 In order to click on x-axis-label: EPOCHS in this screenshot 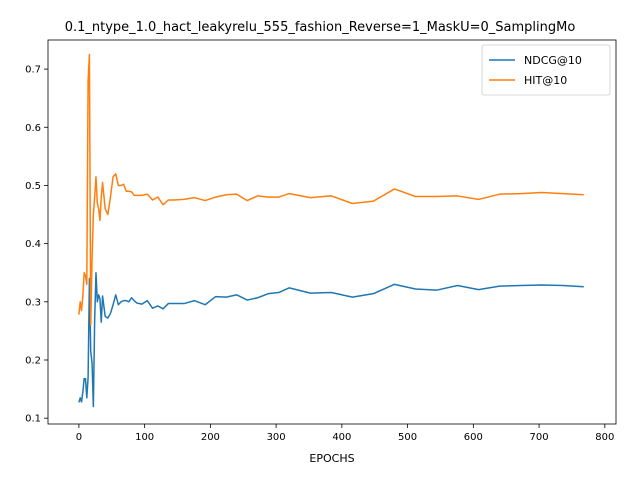, I will do `click(331, 458)`.